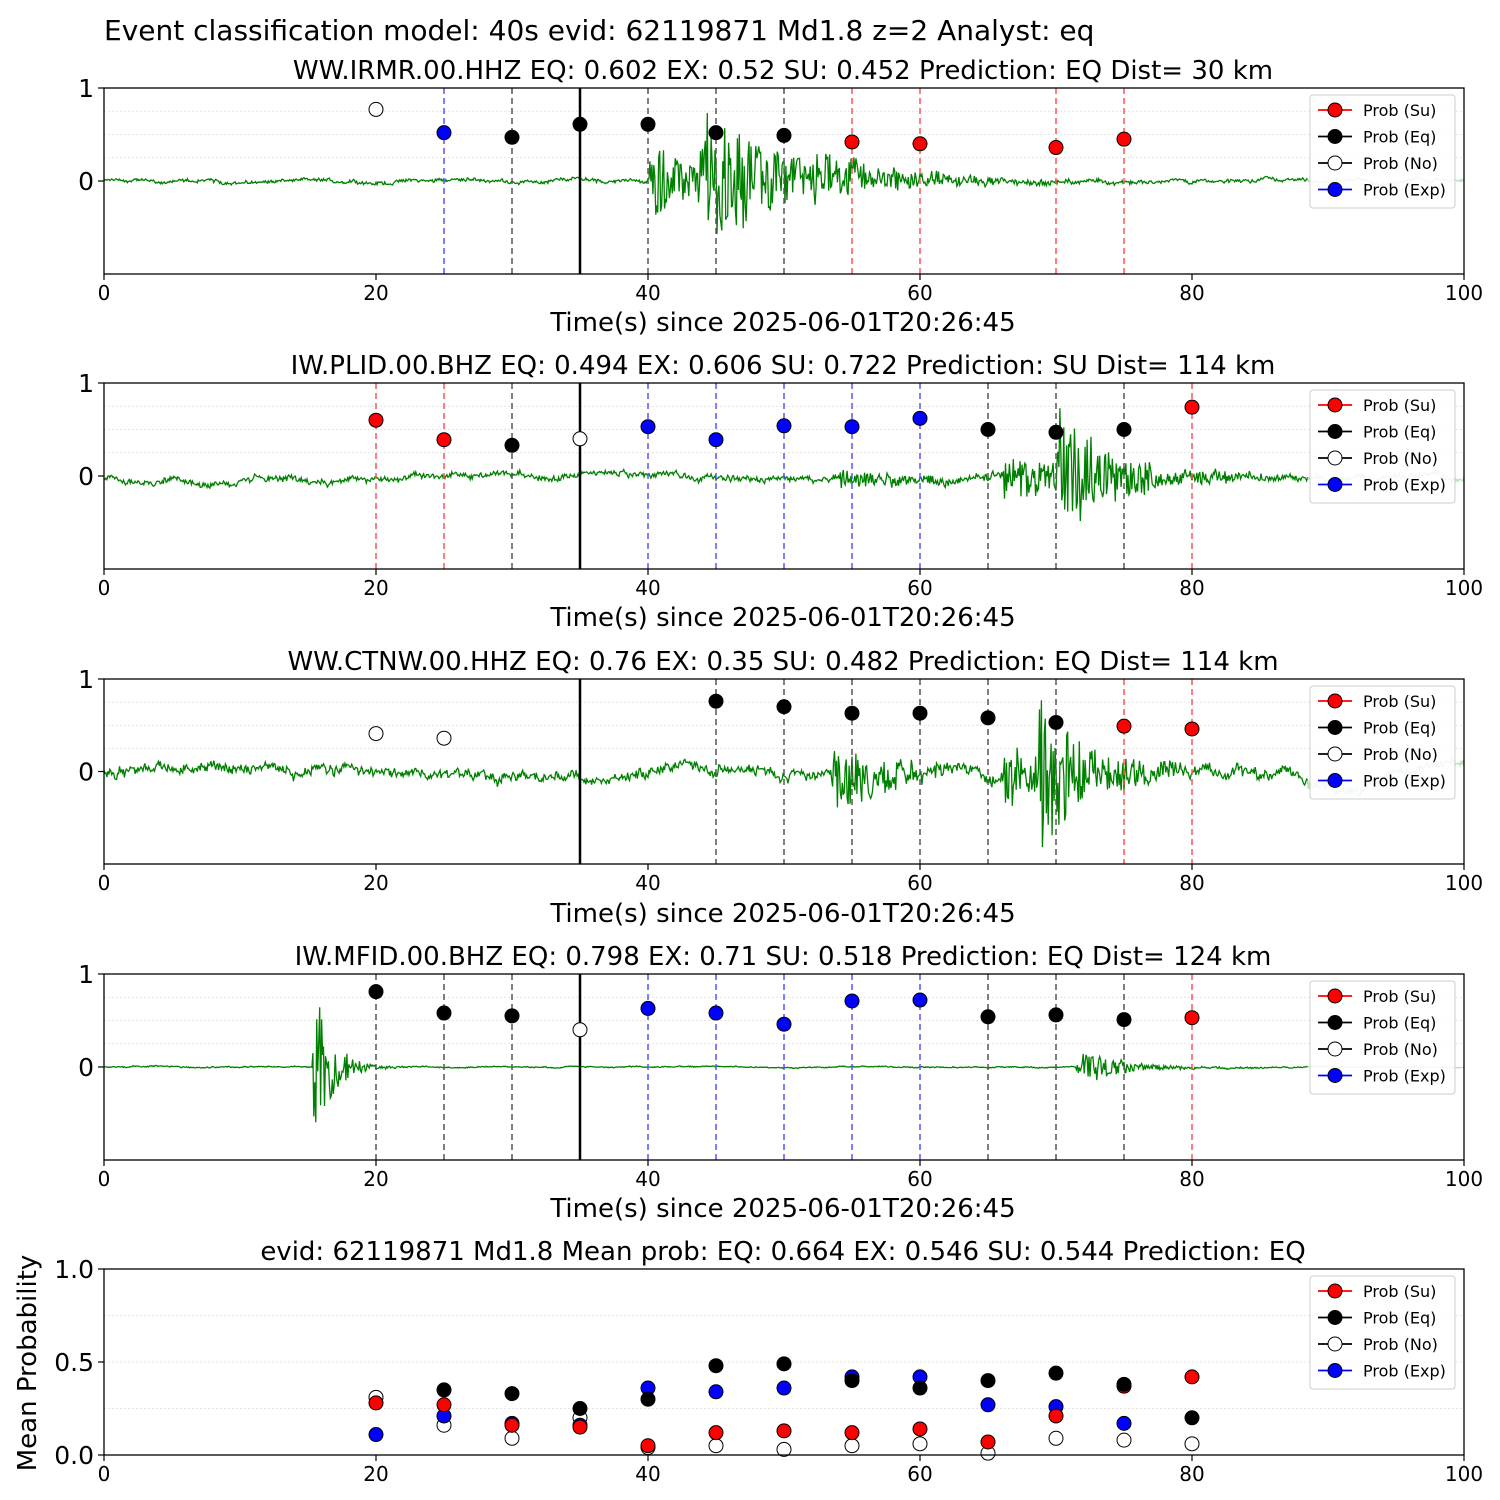  I want to click on x-axis-label: Time(s) since 2025-06-01T20:26:45, so click(782, 1209).